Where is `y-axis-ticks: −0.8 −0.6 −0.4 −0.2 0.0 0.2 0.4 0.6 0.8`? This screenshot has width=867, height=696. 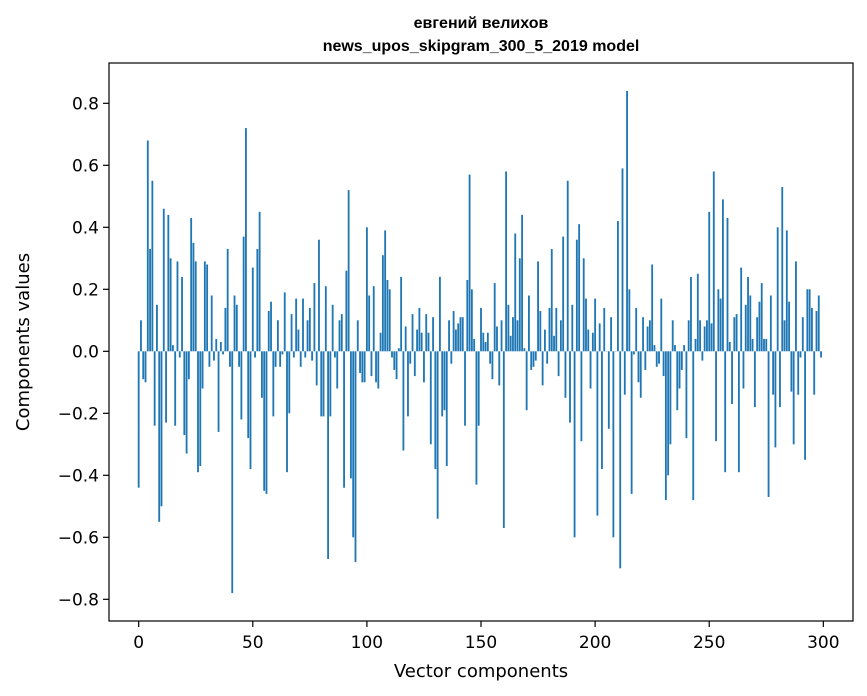
y-axis-ticks: −0.8 −0.6 −0.4 −0.2 0.0 0.2 0.4 0.6 0.8 is located at coordinates (83, 352).